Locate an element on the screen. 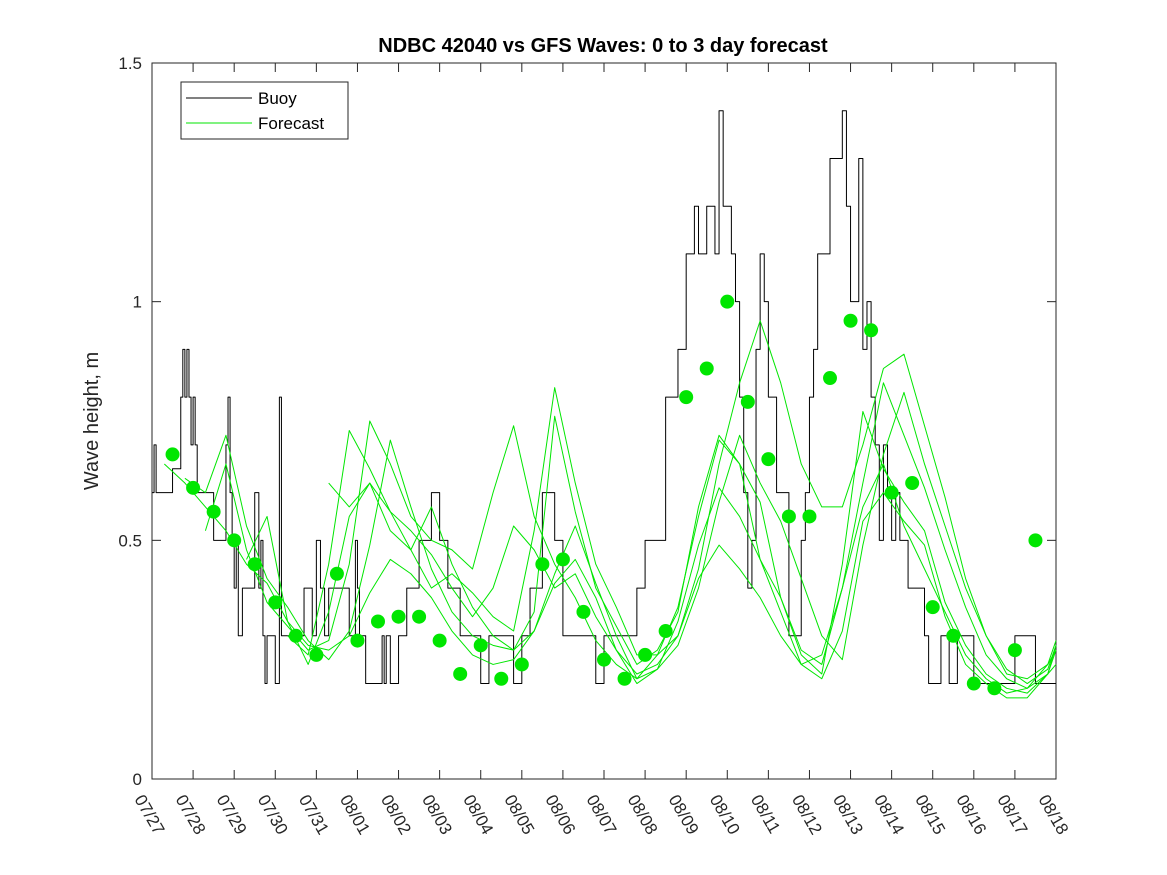 The image size is (1167, 875). legend: Buoy Forecast is located at coordinates (264, 110).